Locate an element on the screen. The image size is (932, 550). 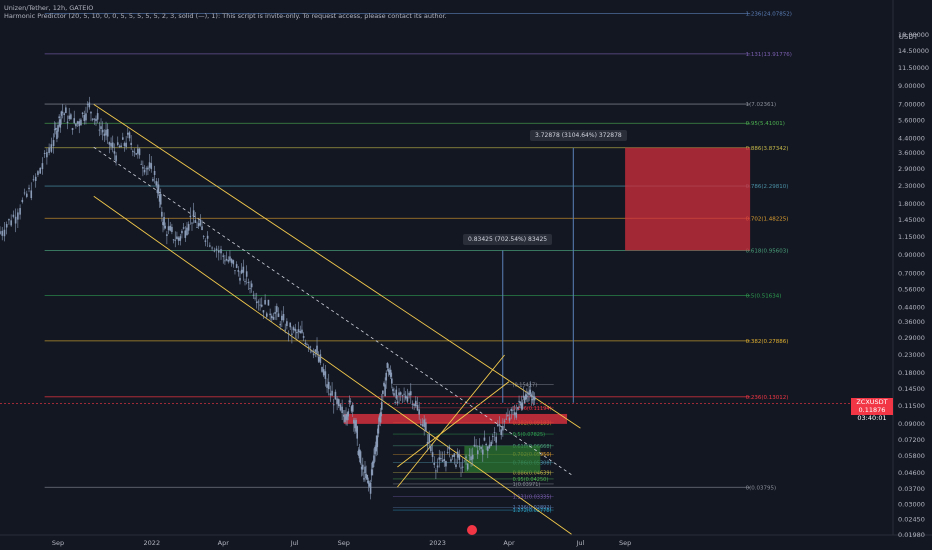
fib-level-label: 0.886(3.87342) is located at coordinates (767, 149).